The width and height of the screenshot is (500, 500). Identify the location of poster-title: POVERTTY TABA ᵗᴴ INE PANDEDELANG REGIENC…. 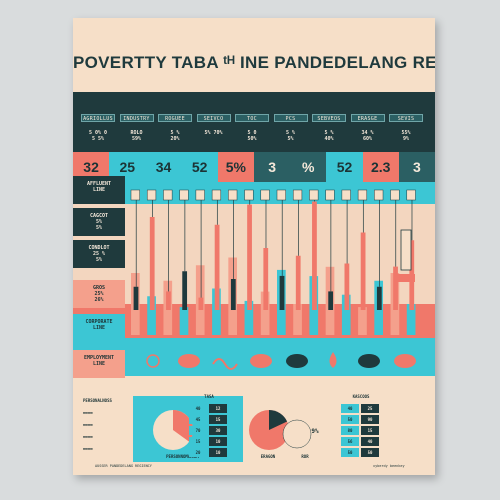
(254, 62).